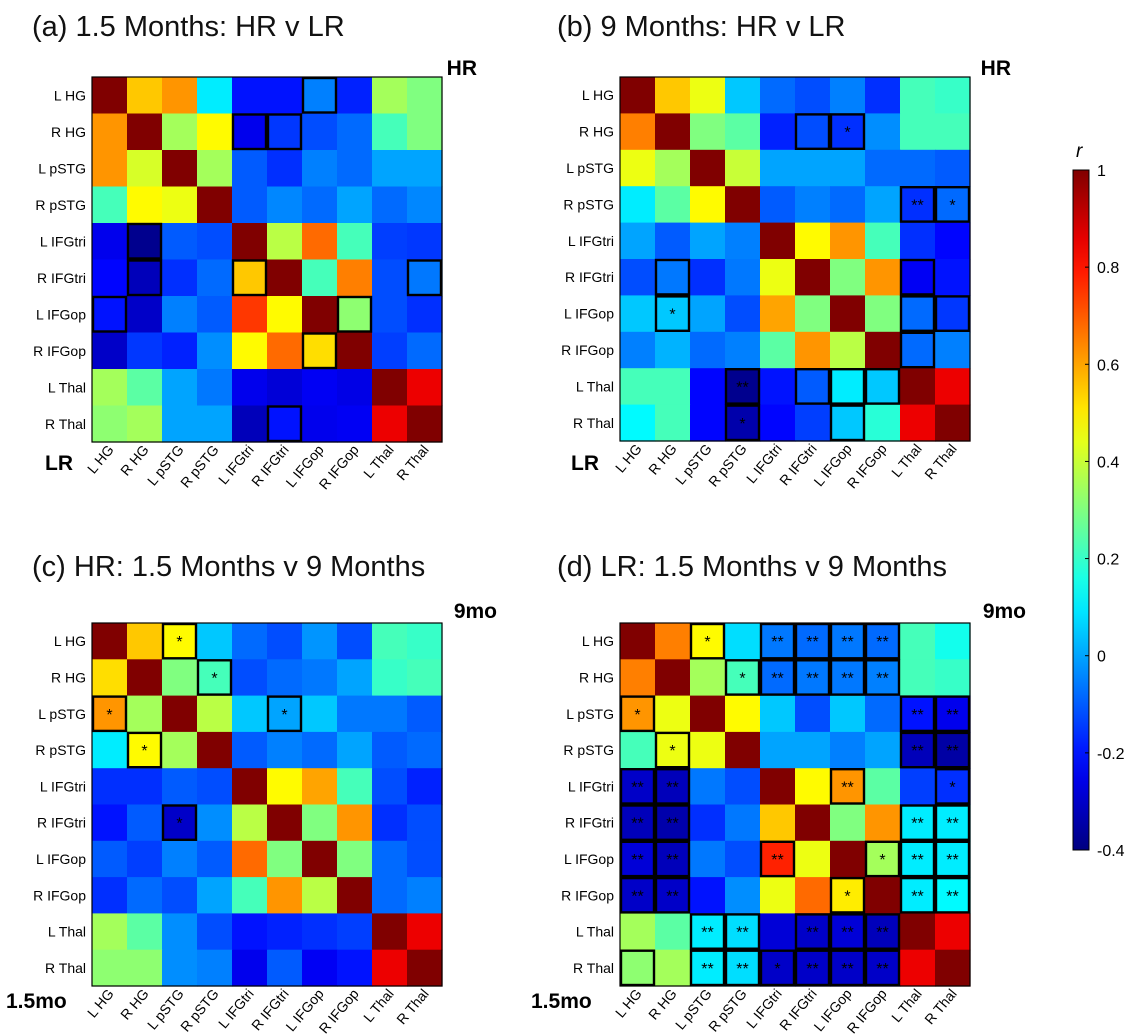 The height and width of the screenshot is (1034, 1130). Describe the element at coordinates (1108, 268) in the screenshot. I see `colorbar-tick-label: 0.8` at that location.